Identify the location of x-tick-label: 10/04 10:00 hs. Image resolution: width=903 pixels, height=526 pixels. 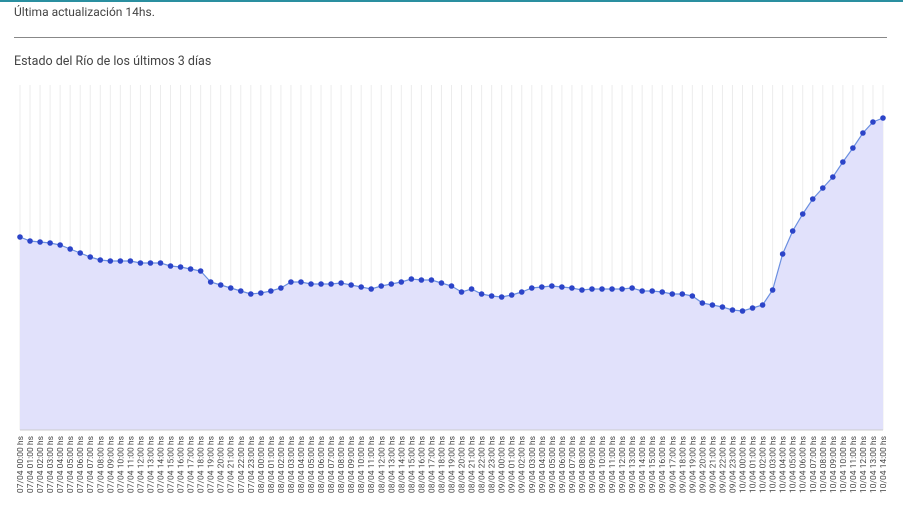
(844, 464).